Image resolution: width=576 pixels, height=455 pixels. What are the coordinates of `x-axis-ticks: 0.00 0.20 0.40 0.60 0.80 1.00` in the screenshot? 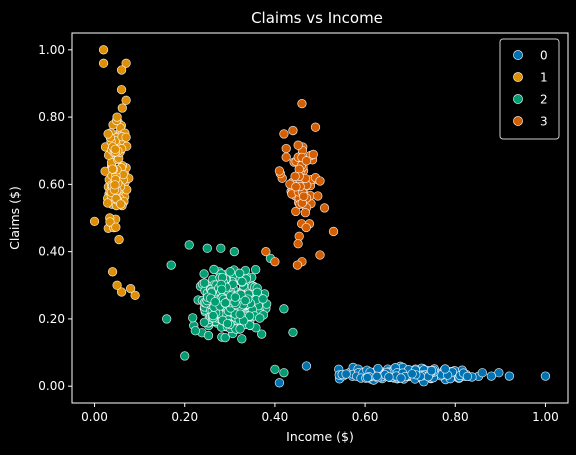 It's located at (320, 413).